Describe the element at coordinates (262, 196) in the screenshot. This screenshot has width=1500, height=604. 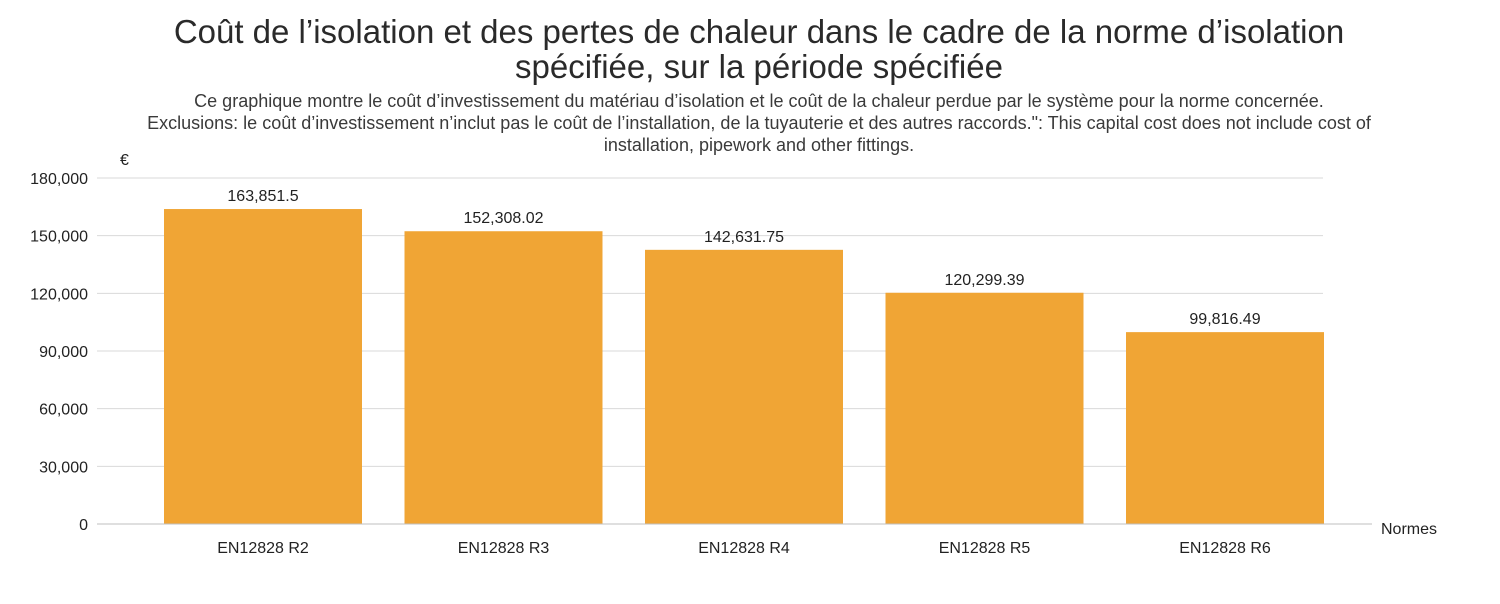
I see `data-label: 163,851.5` at that location.